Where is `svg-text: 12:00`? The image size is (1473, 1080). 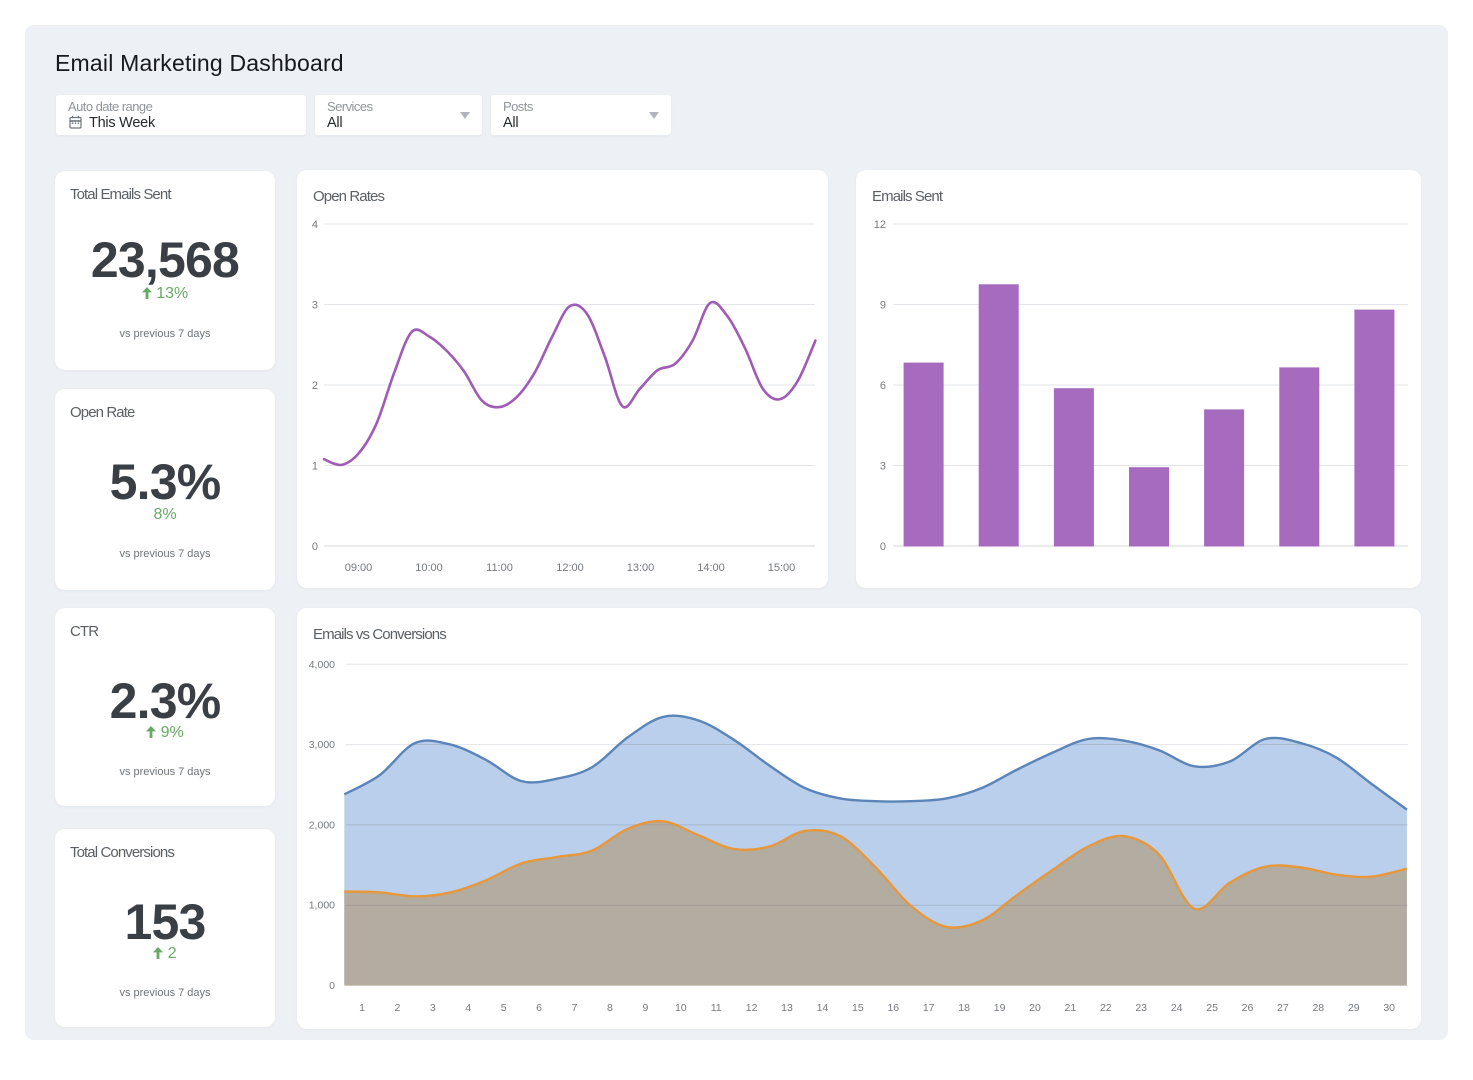
svg-text: 12:00 is located at coordinates (570, 568).